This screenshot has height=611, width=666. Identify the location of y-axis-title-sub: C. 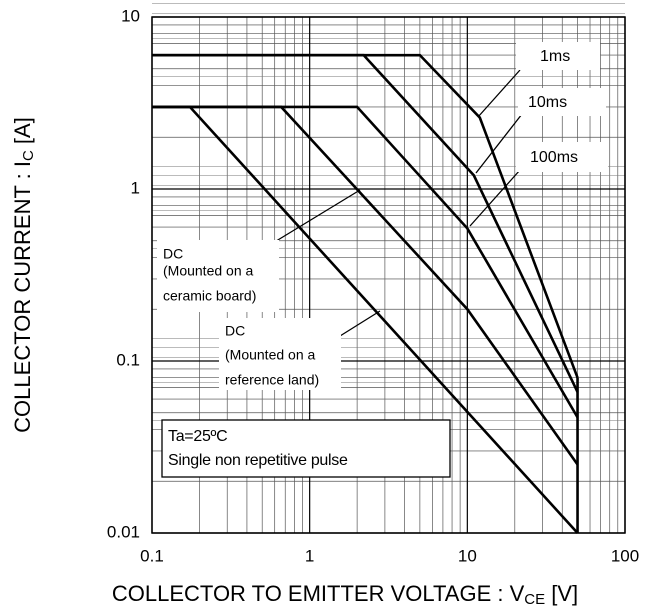
(28, 155).